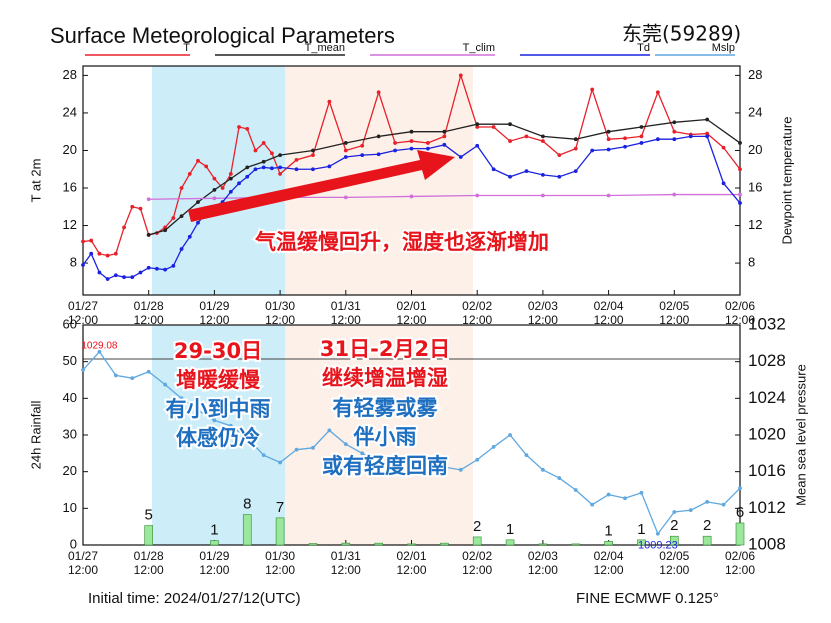 The image size is (831, 623). What do you see at coordinates (186, 48) in the screenshot?
I see `legend-label: T` at bounding box center [186, 48].